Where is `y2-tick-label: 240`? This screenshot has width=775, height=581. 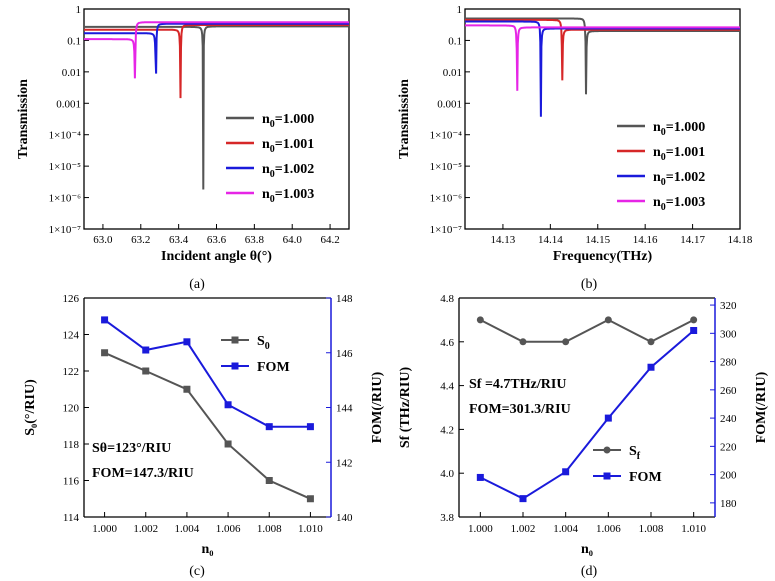
y2-tick-label: 240 is located at coordinates (728, 419).